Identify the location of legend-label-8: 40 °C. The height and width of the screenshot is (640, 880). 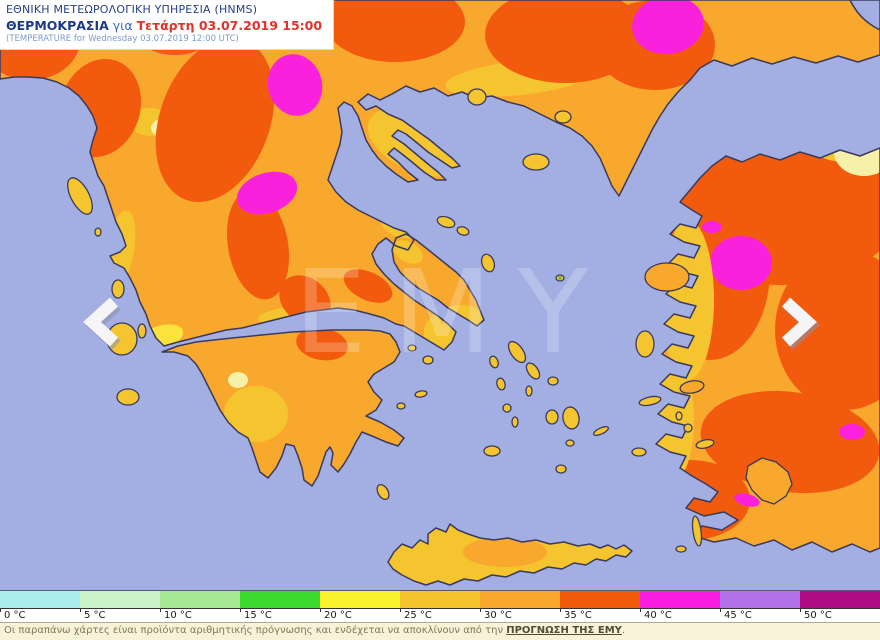
(658, 615).